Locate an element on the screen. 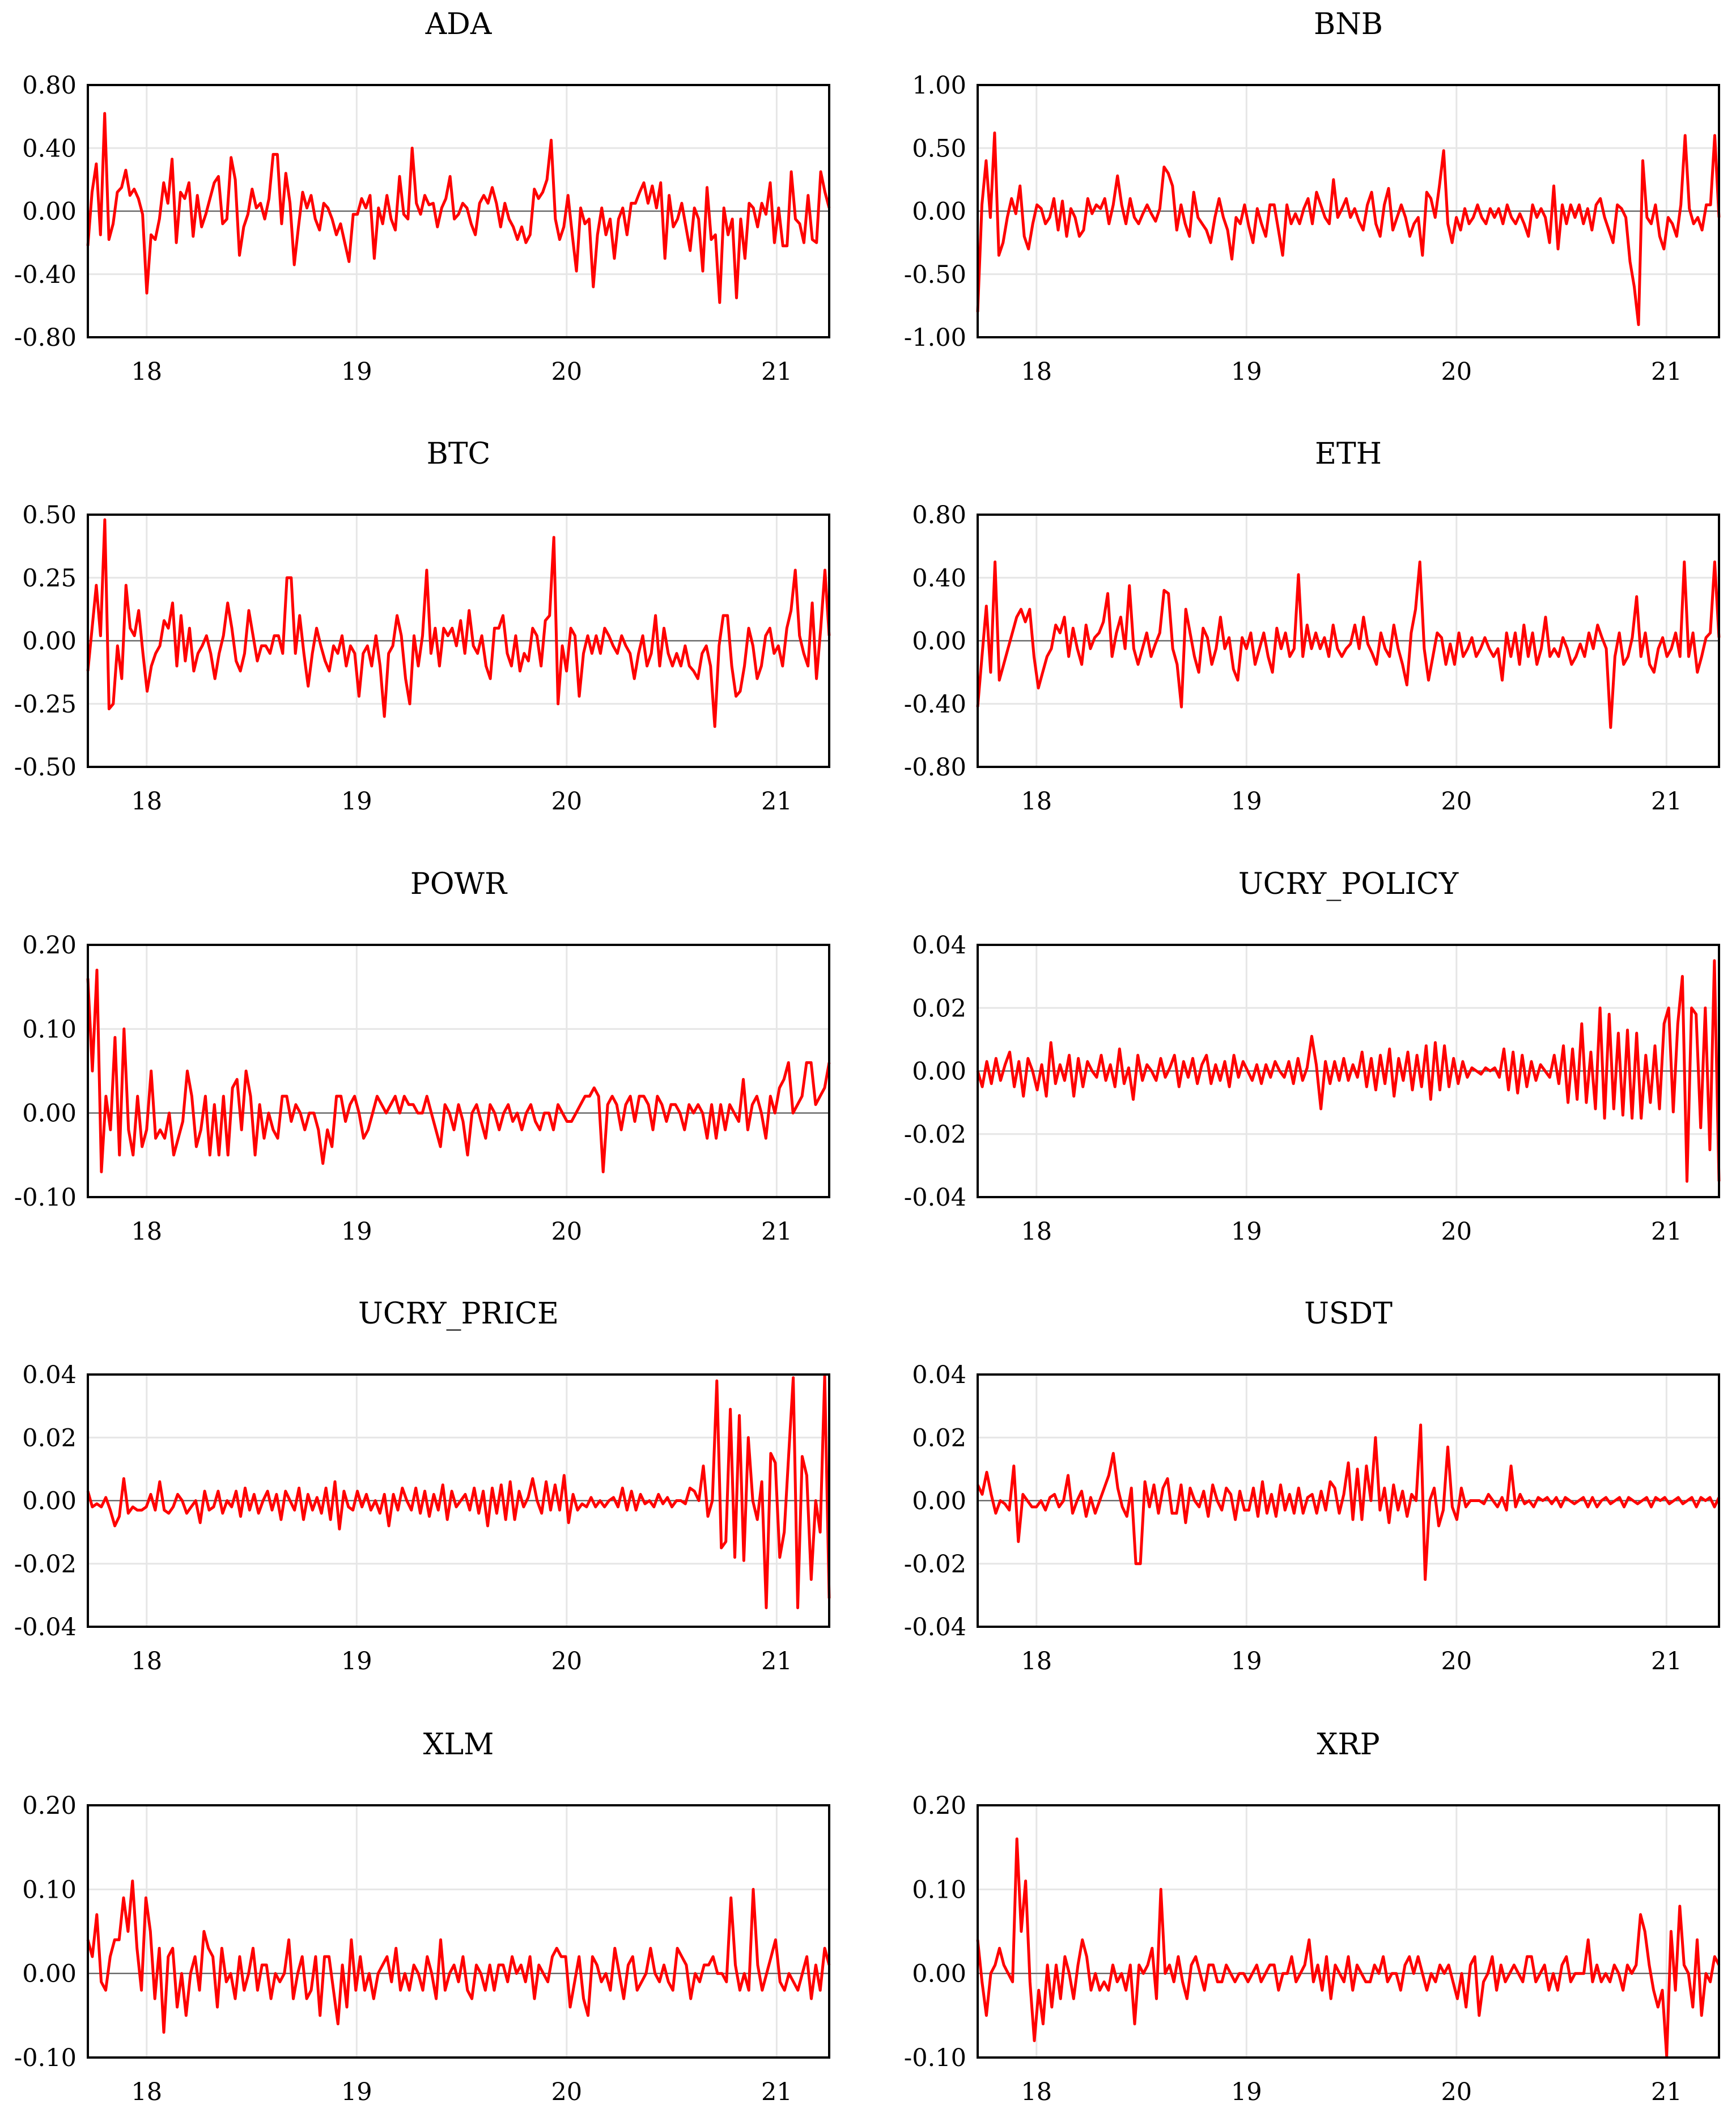 This screenshot has width=1736, height=2104. panel-ucry-price: UCRY_PRICE 0.04 0.02 0.00 -0.02 -0.04 18 19 20 21 is located at coordinates (422, 1486).